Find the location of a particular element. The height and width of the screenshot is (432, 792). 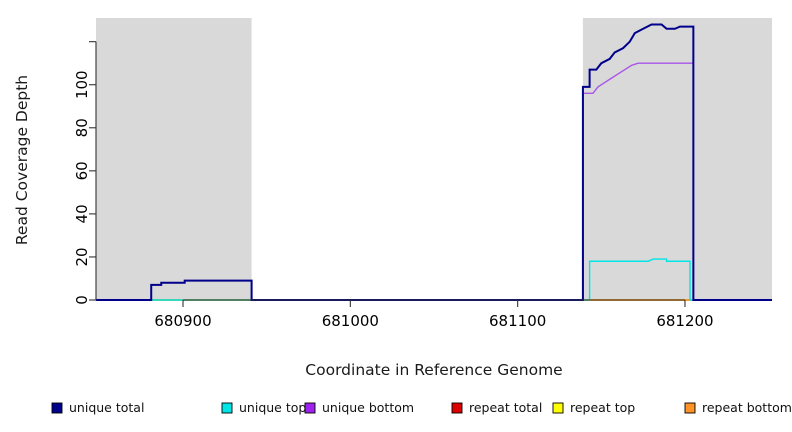

y-tick-label: 0 is located at coordinates (82, 300).